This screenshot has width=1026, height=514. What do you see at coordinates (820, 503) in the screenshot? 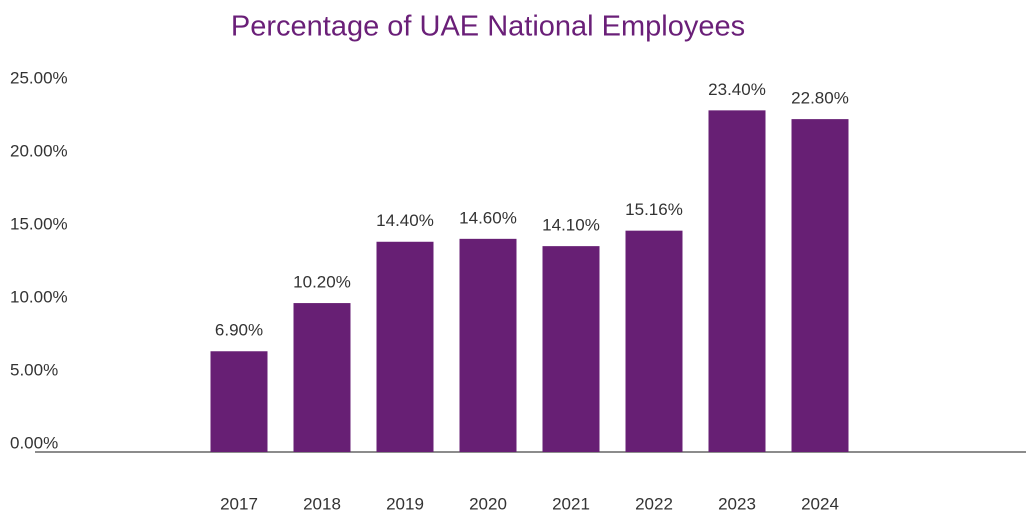
I see `x-tick-label: 2024` at bounding box center [820, 503].